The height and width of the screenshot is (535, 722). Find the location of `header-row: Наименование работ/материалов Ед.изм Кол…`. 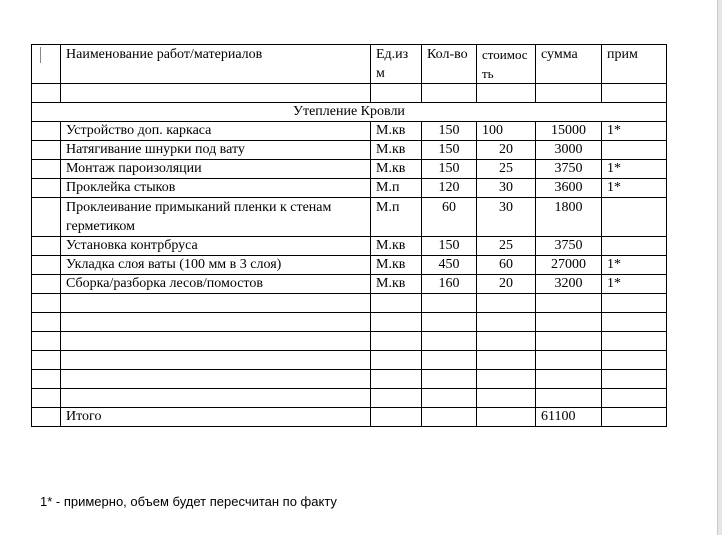

header-row: Наименование работ/материалов Ед.изм Кол… is located at coordinates (349, 64).